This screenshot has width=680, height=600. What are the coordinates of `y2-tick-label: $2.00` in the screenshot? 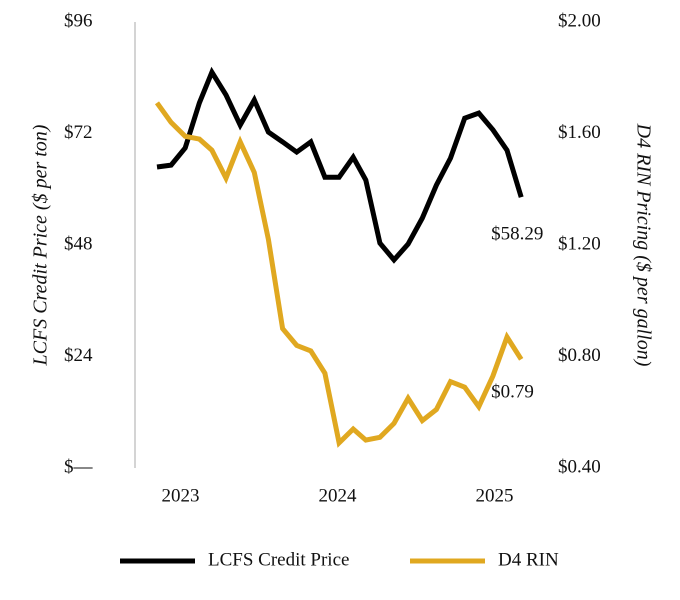 It's located at (579, 20).